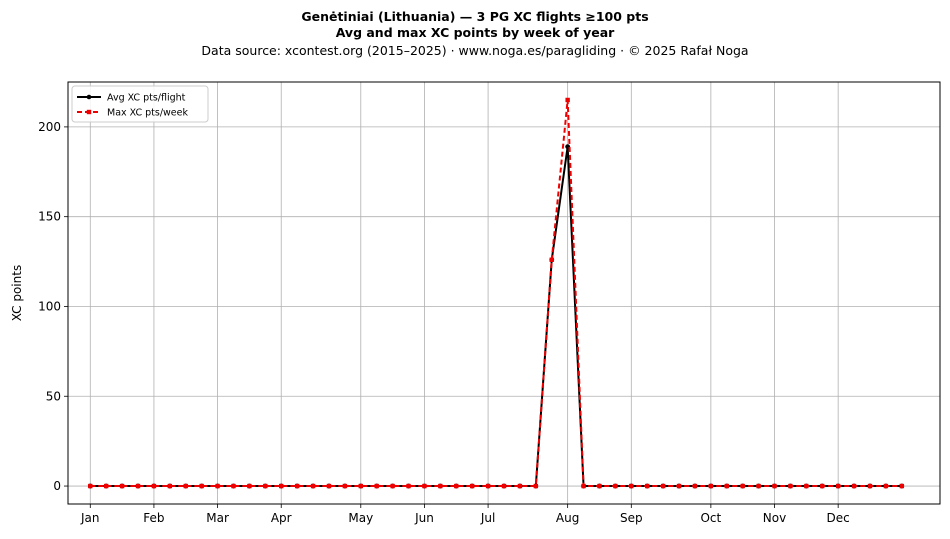  Describe the element at coordinates (360, 518) in the screenshot. I see `x-tick-label: May` at that location.